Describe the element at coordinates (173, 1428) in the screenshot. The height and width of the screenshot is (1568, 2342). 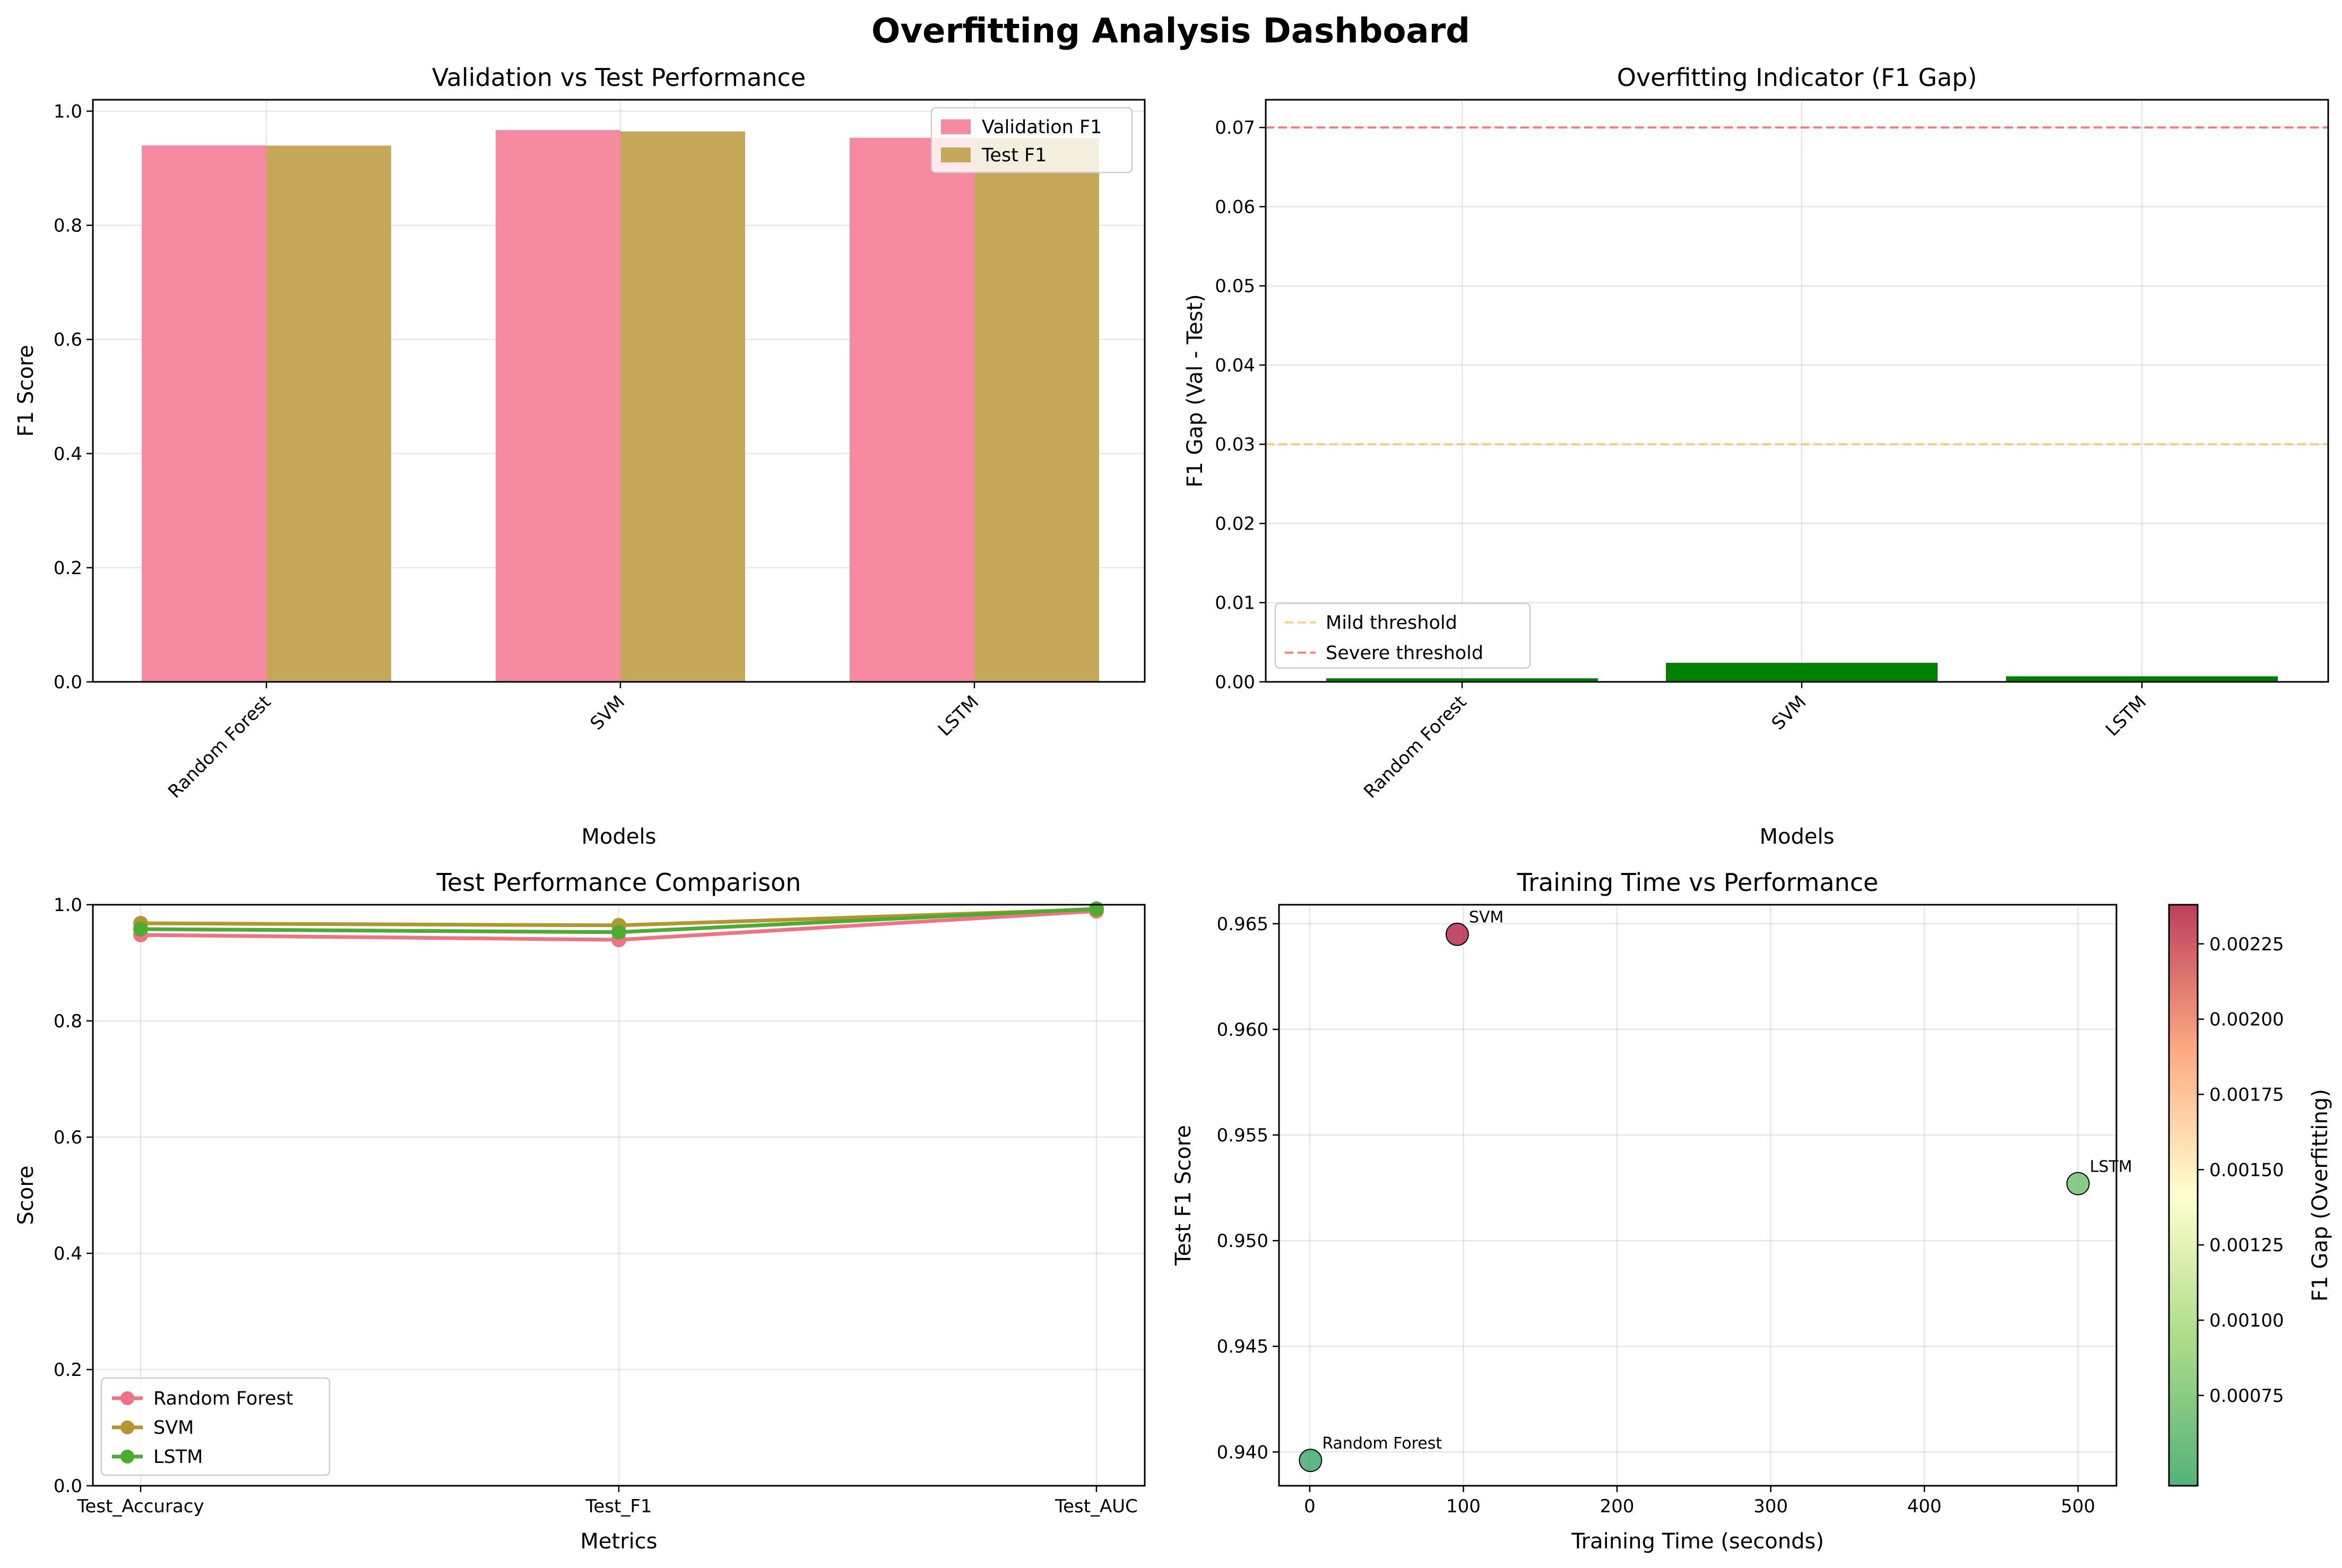
I see `legend-label: SVM` at that location.